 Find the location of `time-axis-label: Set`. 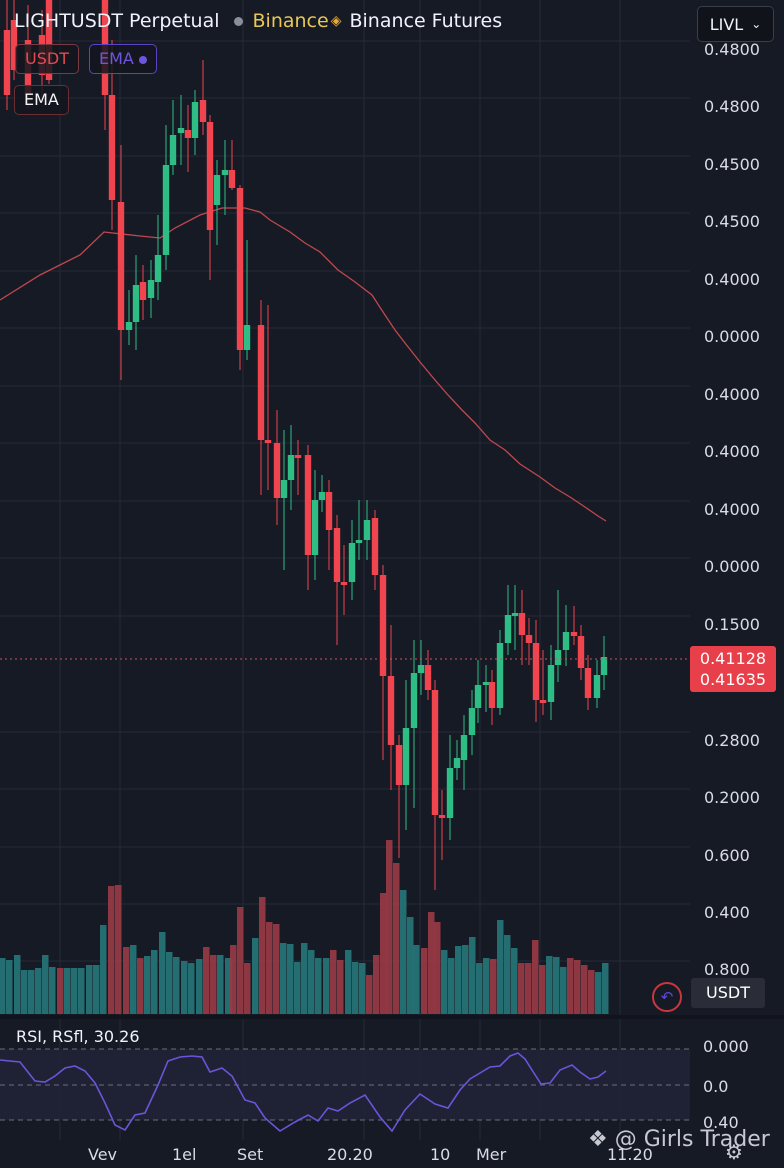

time-axis-label: Set is located at coordinates (250, 1154).